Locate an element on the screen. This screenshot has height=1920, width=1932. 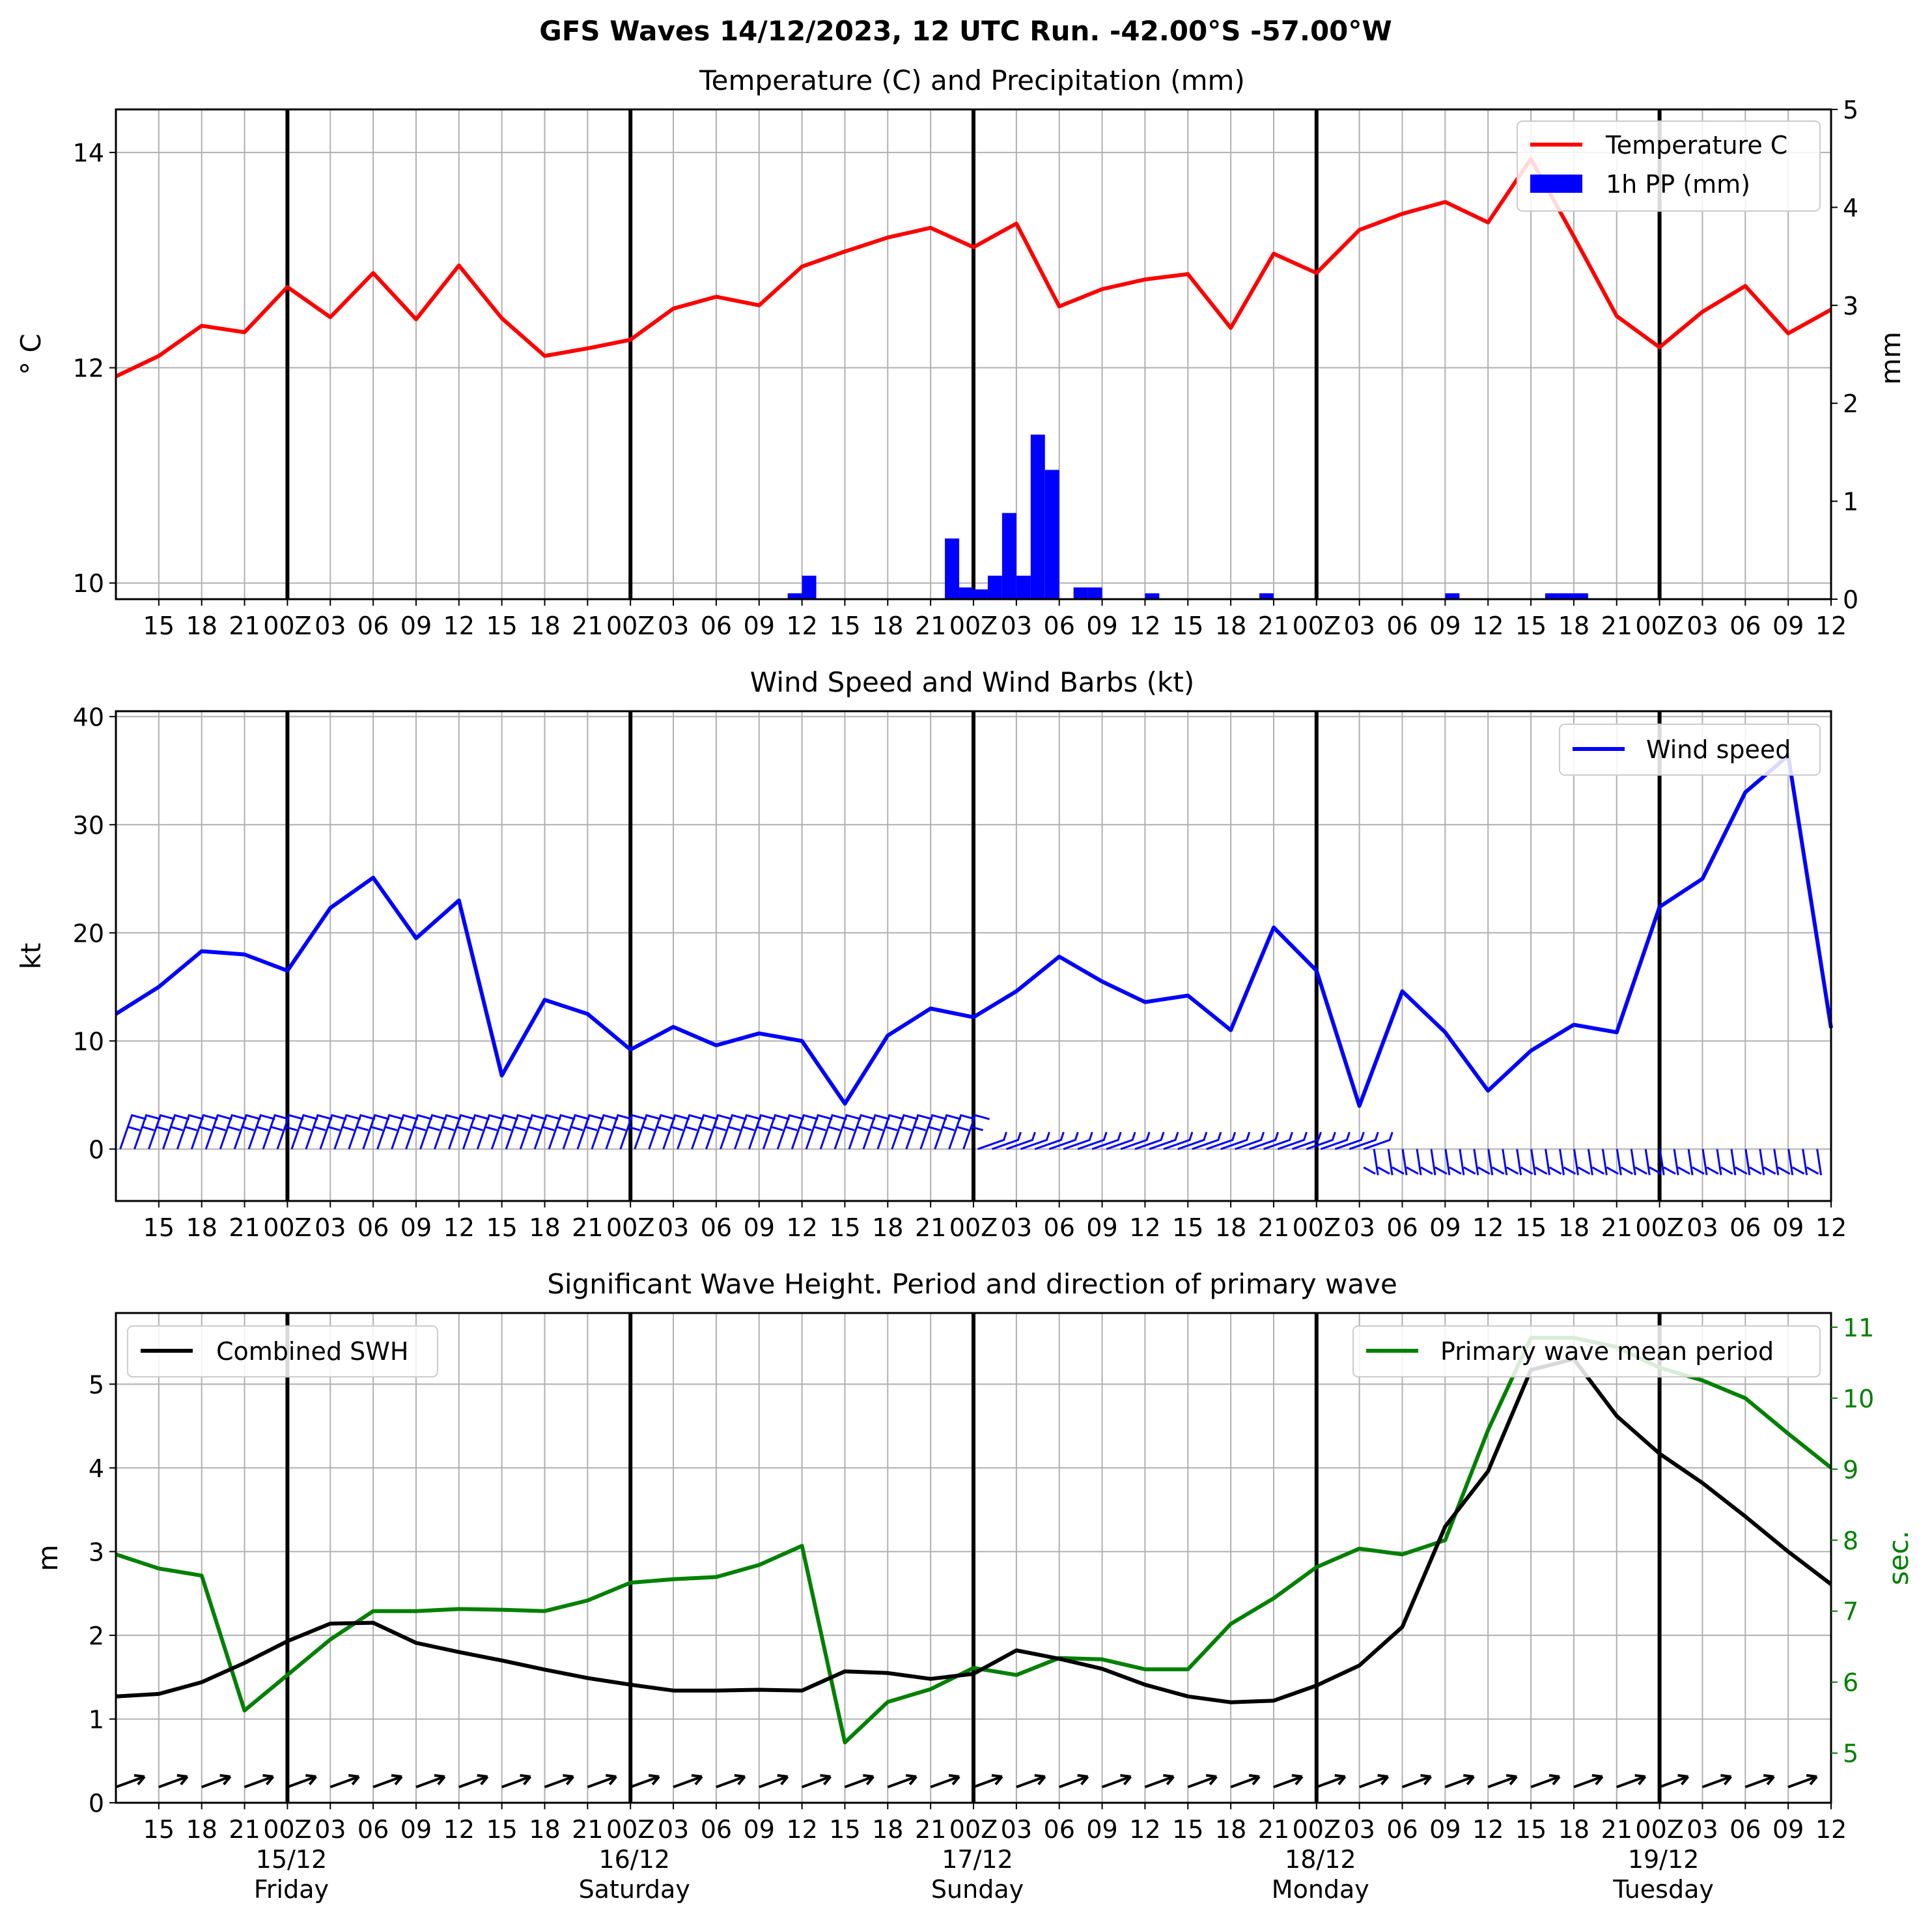
period-y-label: sec. is located at coordinates (1899, 1558).